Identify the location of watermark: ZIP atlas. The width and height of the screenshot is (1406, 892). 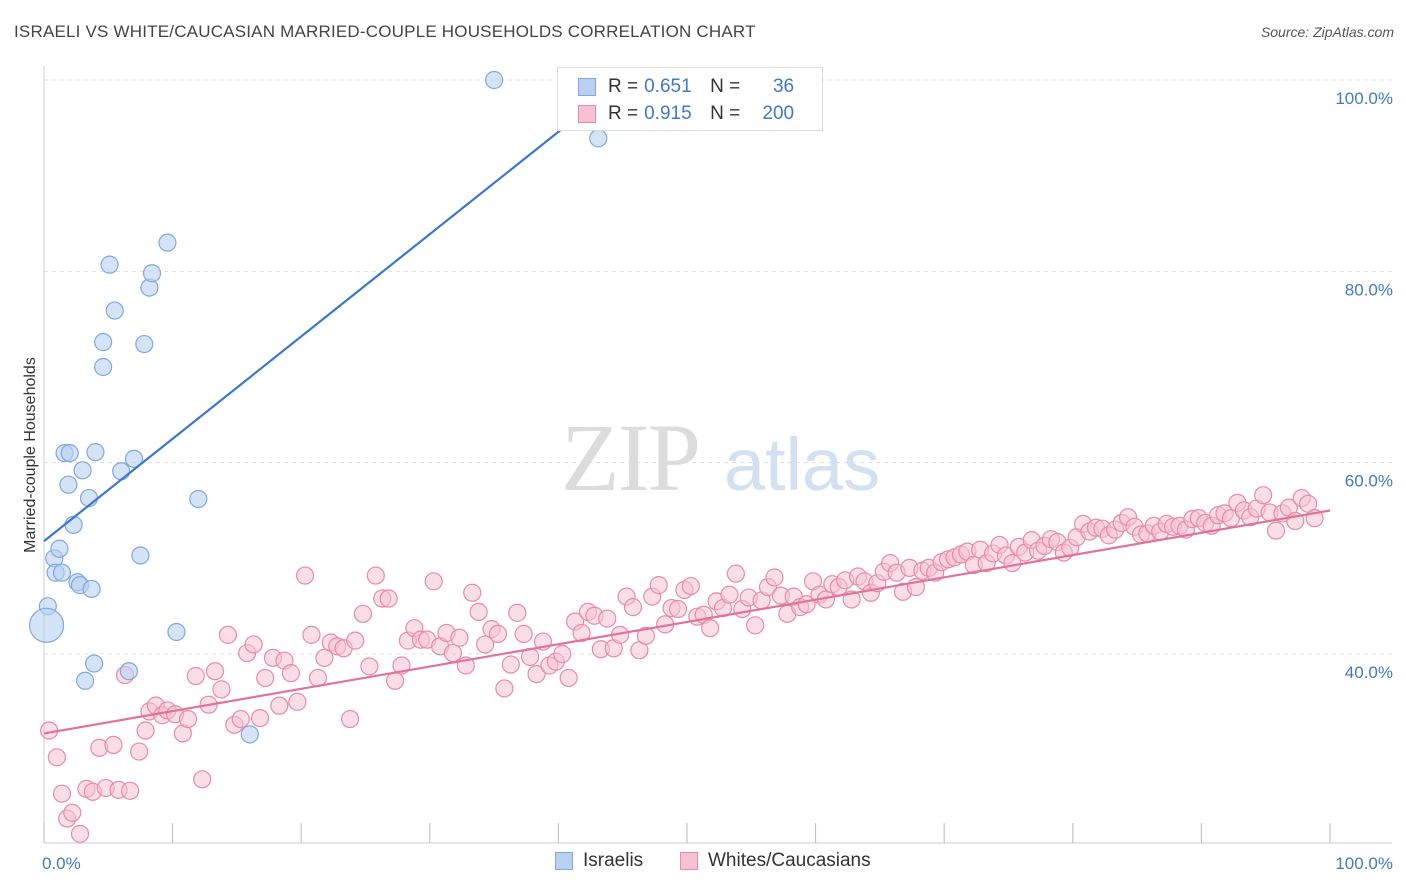
(720, 457).